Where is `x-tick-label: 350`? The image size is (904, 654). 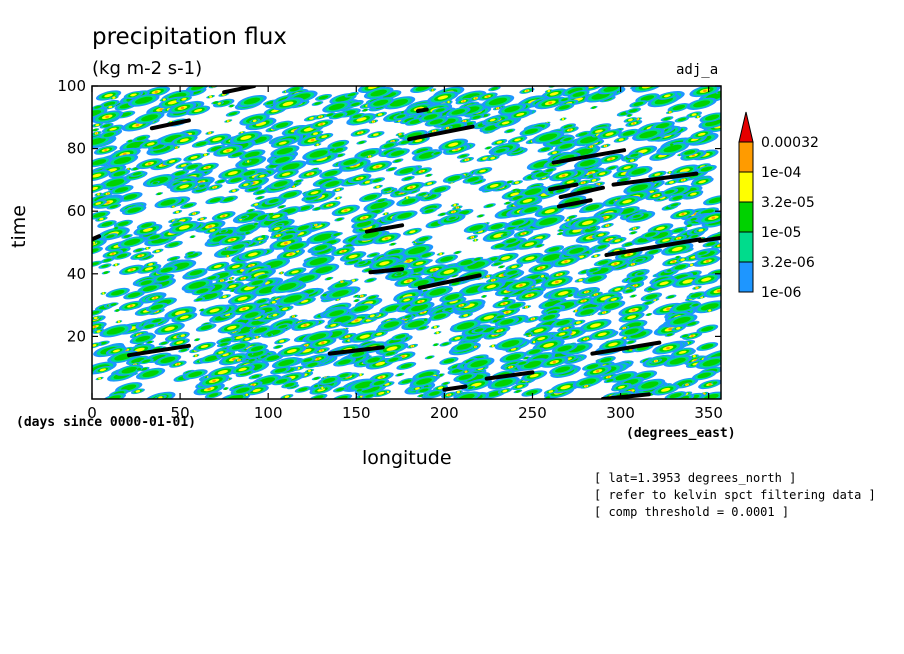
x-tick-label: 350 is located at coordinates (708, 413).